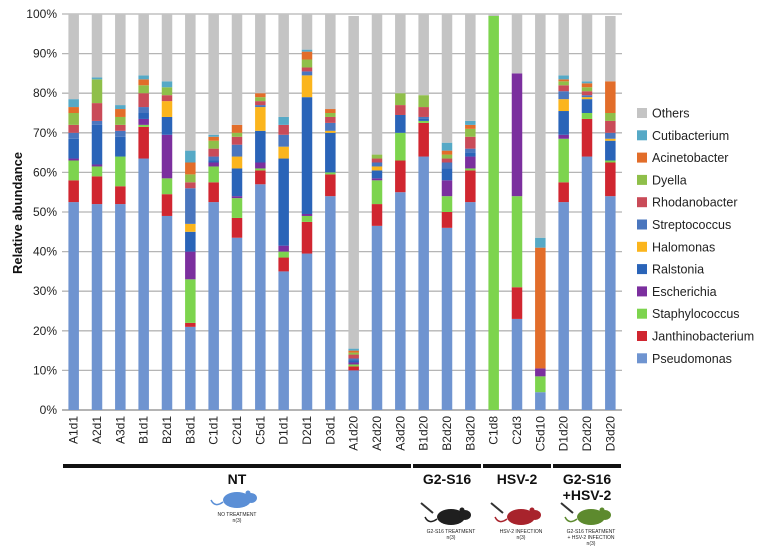  I want to click on x-tick-label: A2d1, so click(97, 430).